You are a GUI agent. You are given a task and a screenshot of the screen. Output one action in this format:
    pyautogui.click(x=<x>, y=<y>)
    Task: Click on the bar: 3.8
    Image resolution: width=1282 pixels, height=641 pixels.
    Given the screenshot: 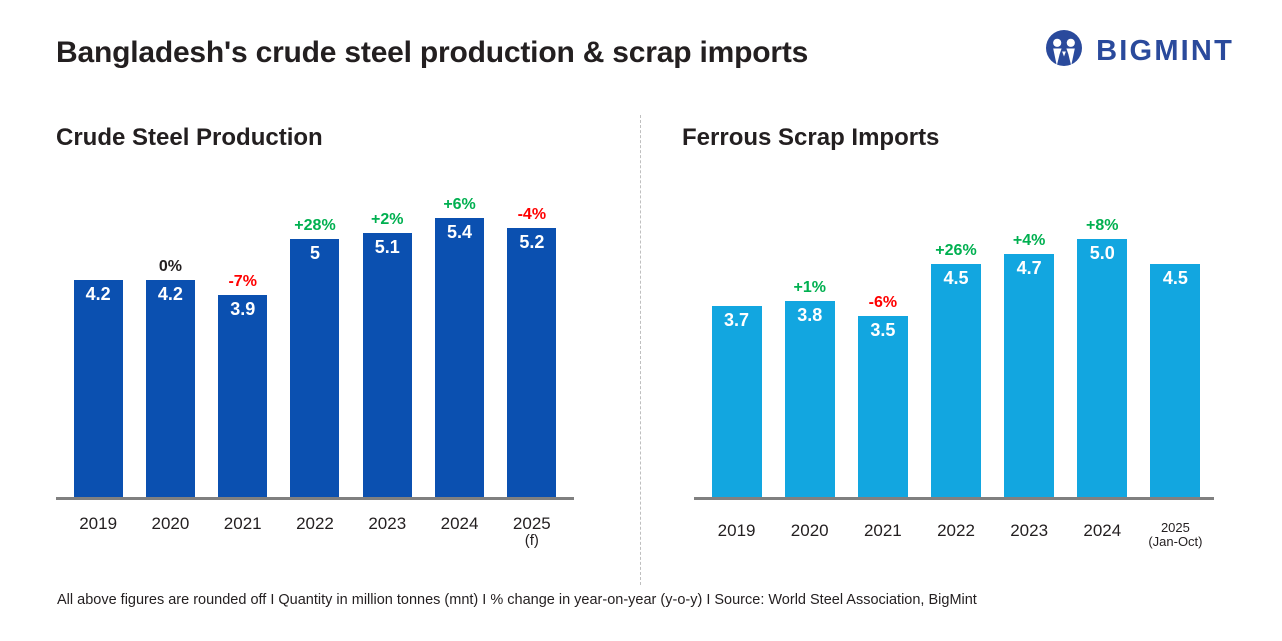 What is the action you would take?
    pyautogui.click(x=809, y=399)
    